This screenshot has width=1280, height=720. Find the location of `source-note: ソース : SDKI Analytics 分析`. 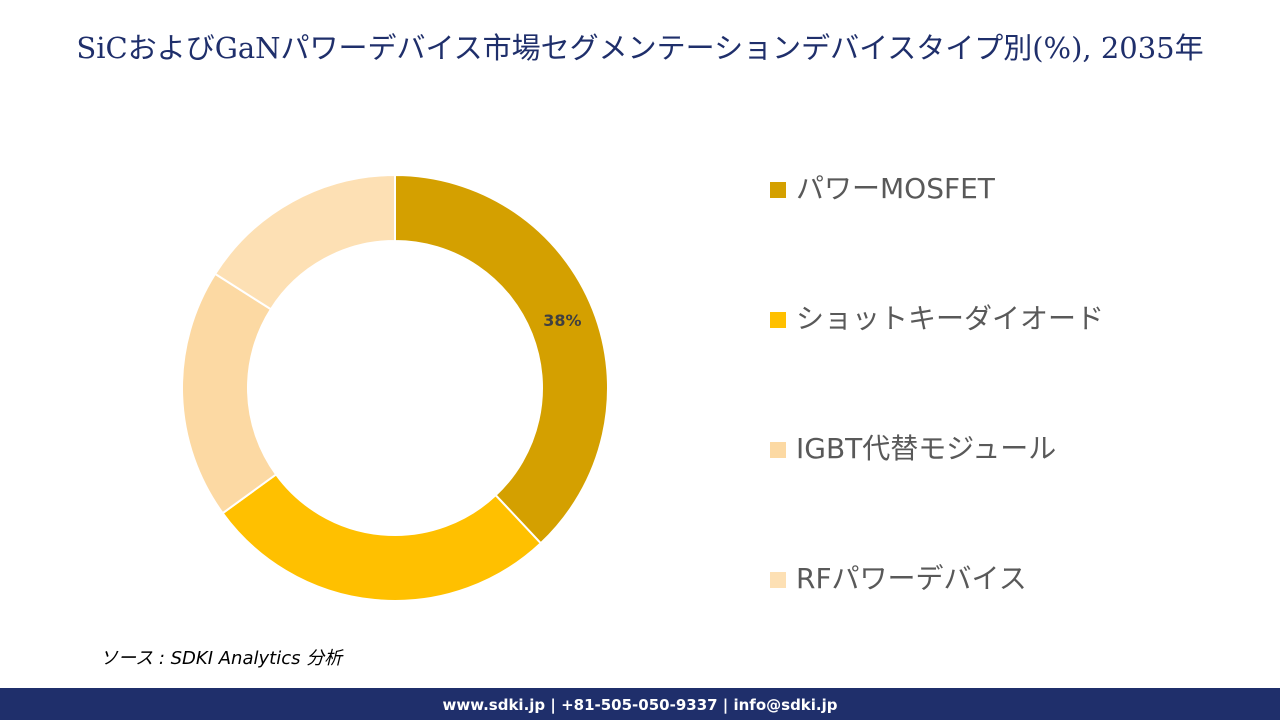

source-note: ソース : SDKI Analytics 分析 is located at coordinates (222, 658).